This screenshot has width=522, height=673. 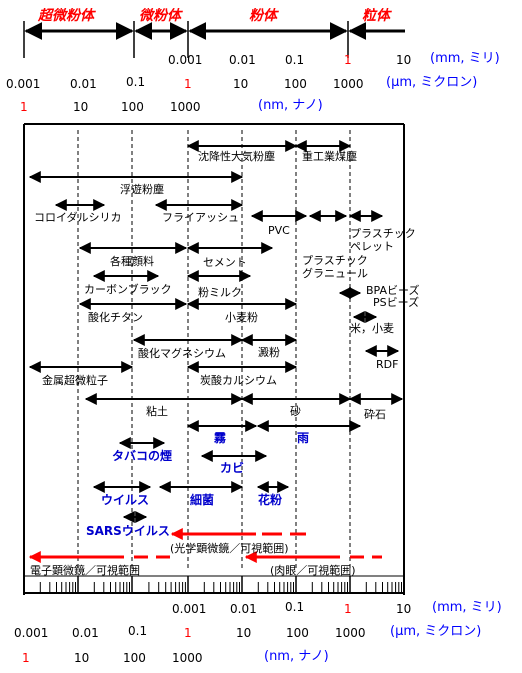 What do you see at coordinates (296, 656) in the screenshot?
I see `bottom-nm-unit: (nm, ナノ)` at bounding box center [296, 656].